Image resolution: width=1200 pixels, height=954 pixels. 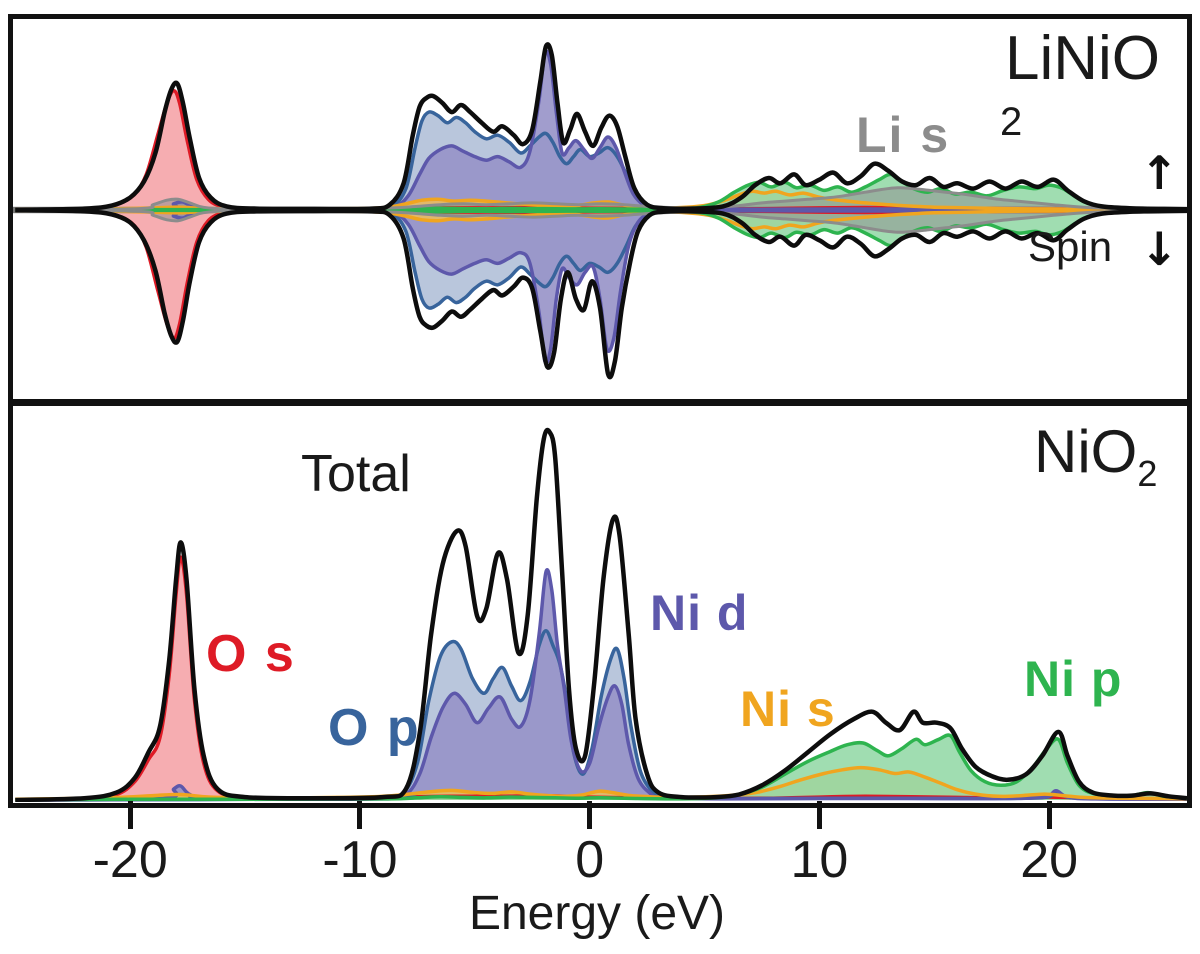 I want to click on x-tick-label: -20, so click(x=130, y=860).